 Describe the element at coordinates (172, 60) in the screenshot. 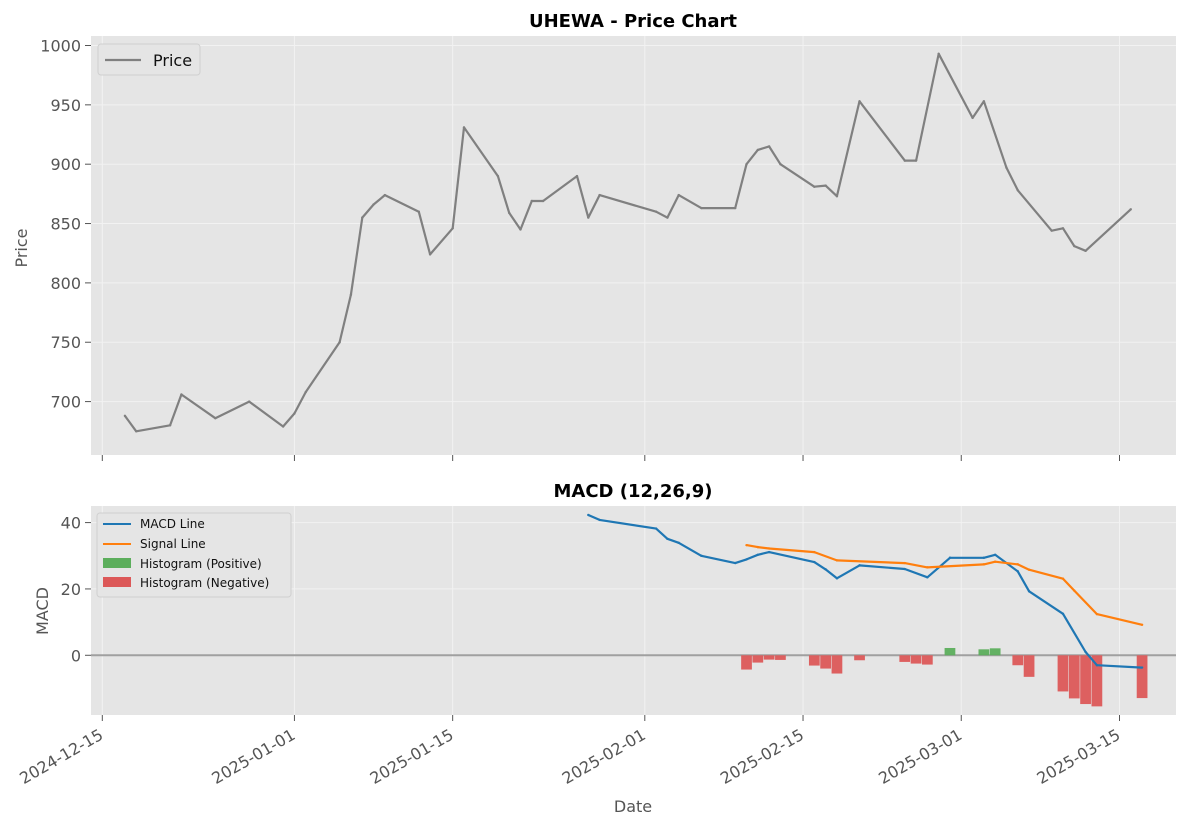

I see `price-legend-label: Price` at that location.